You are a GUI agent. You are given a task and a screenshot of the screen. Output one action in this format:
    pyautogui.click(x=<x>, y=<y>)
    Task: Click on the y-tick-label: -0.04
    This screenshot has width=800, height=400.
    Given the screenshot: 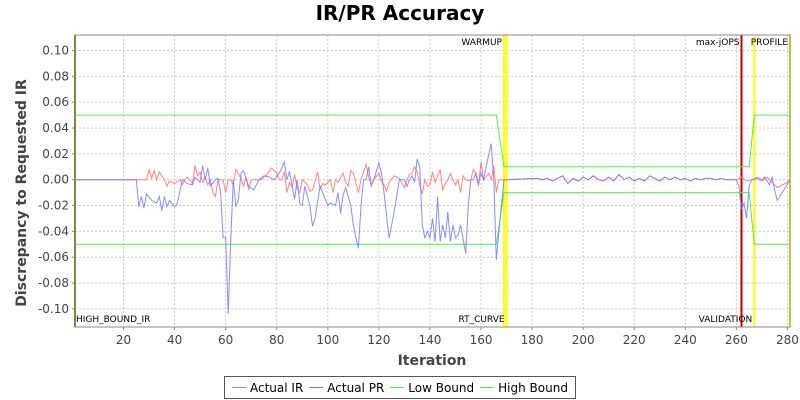 What is the action you would take?
    pyautogui.click(x=53, y=231)
    